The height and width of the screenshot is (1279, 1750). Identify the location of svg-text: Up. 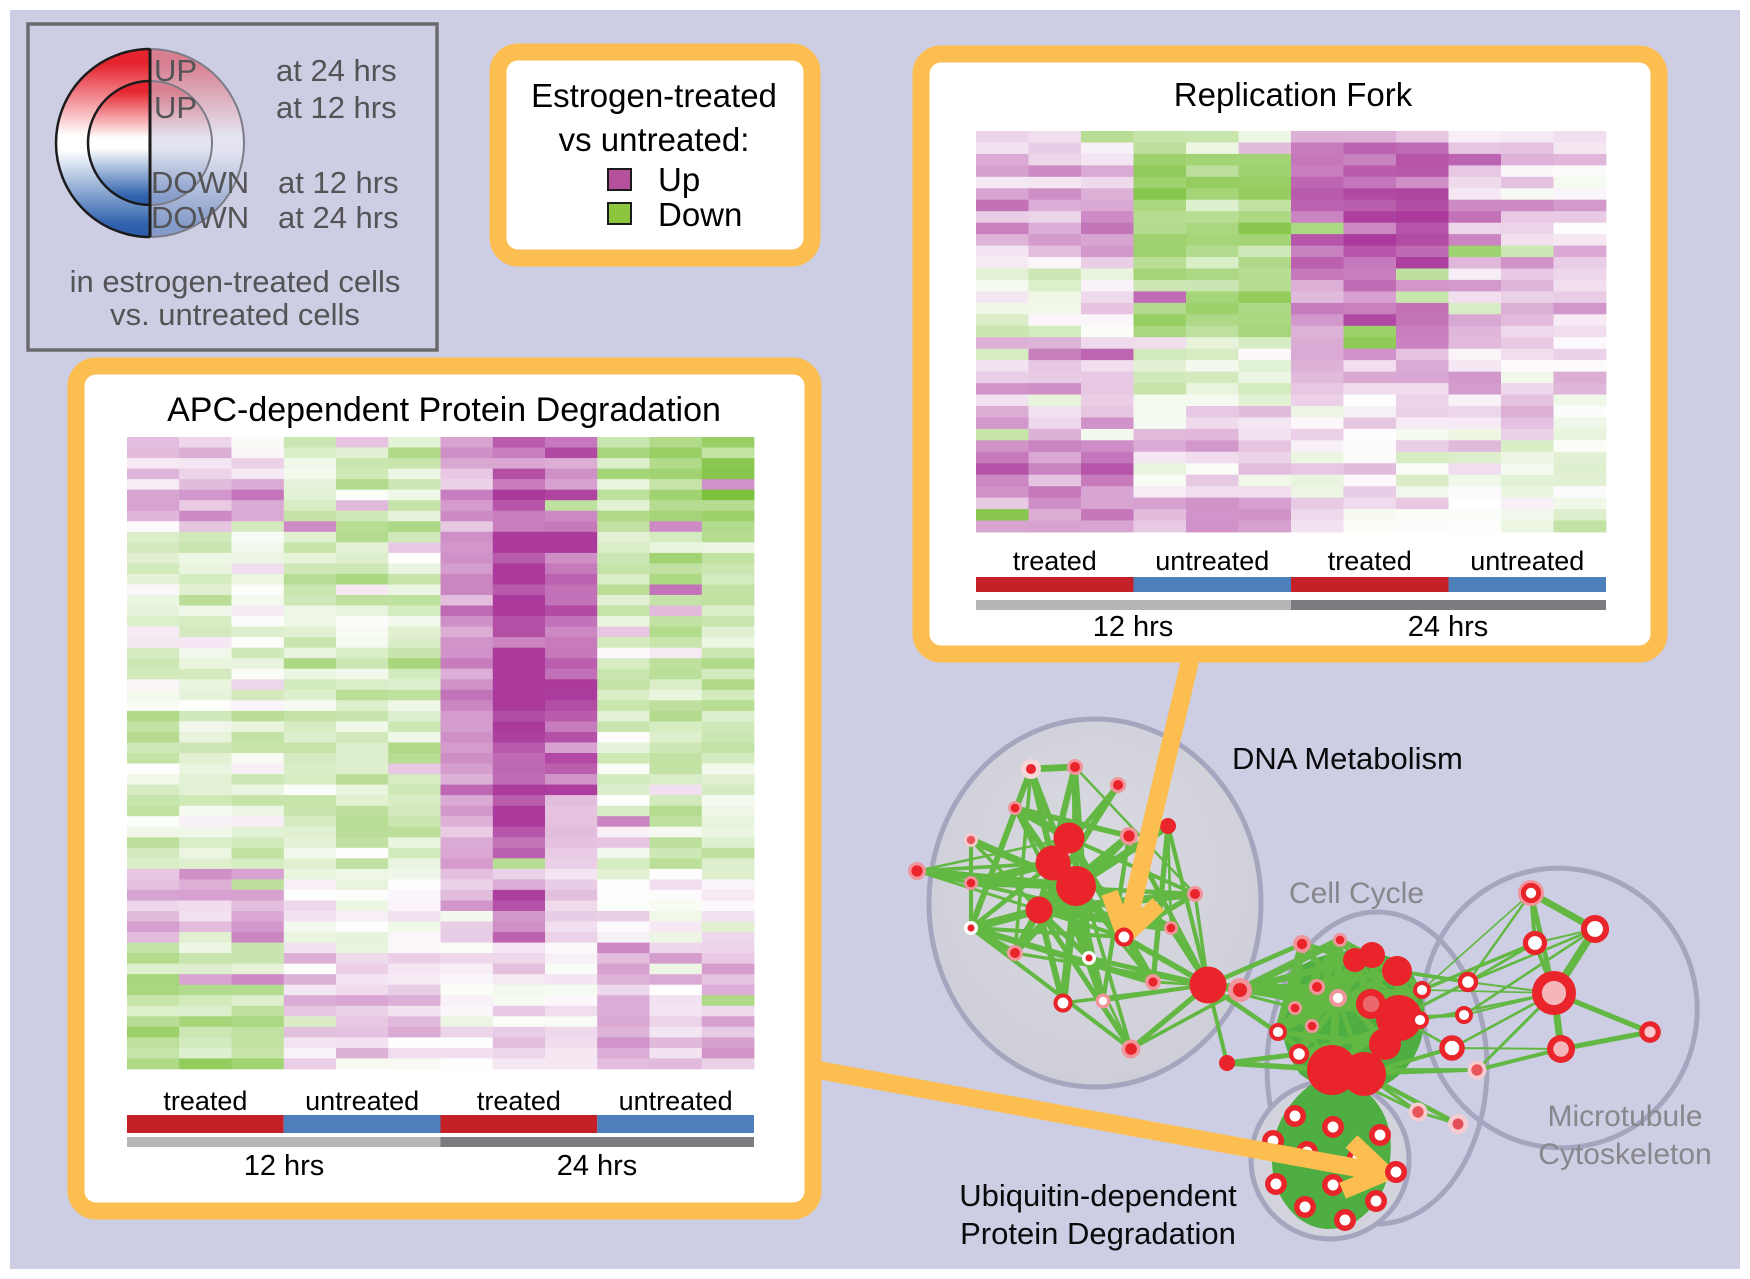
(679, 179).